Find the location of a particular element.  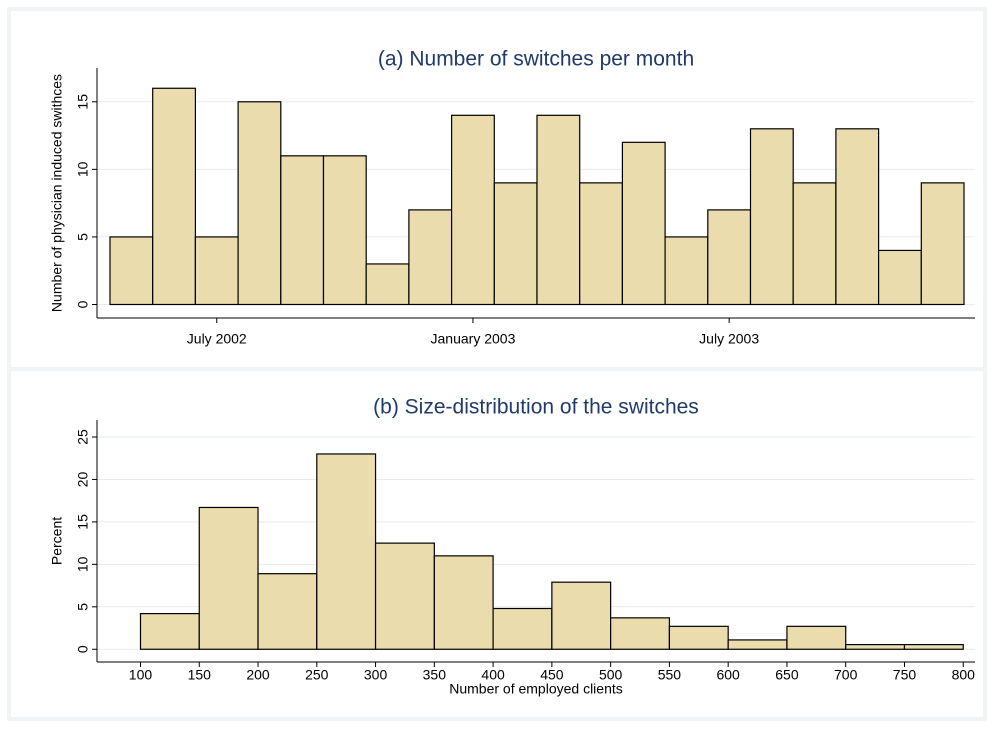

x-tick-label: 450 is located at coordinates (552, 675).